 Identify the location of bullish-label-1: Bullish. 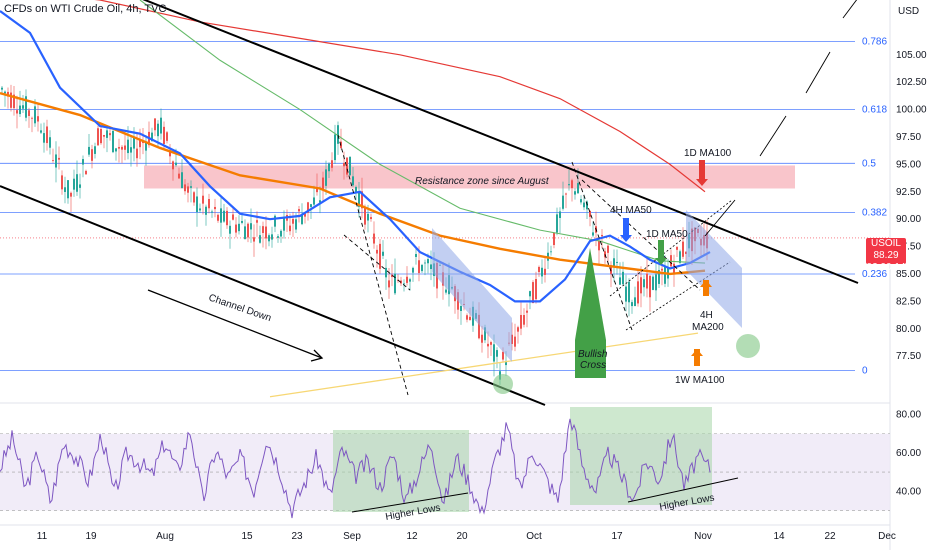
(593, 354).